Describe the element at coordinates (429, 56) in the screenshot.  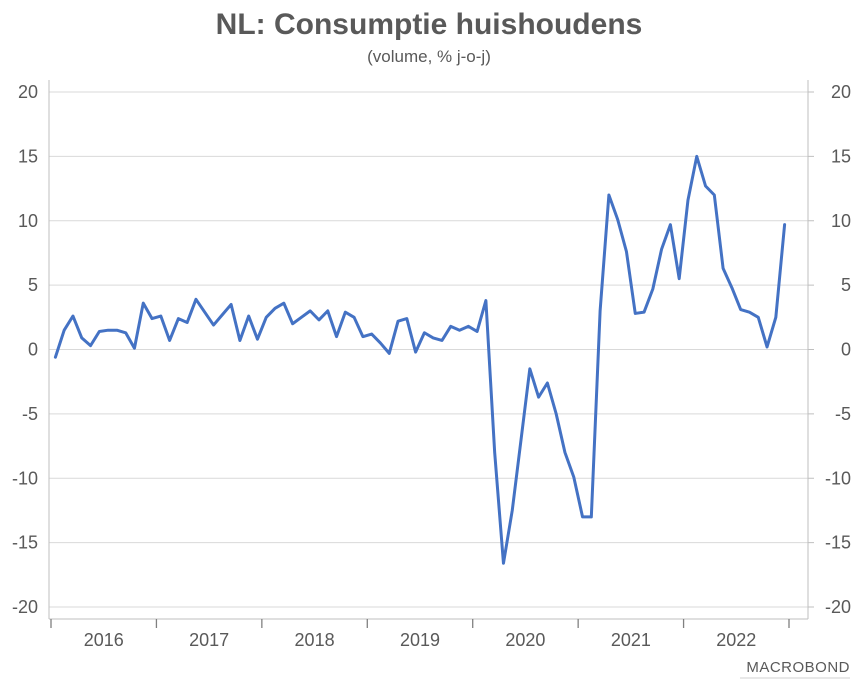
I see `chart-subtitle: (volume, % j-o-j)` at that location.